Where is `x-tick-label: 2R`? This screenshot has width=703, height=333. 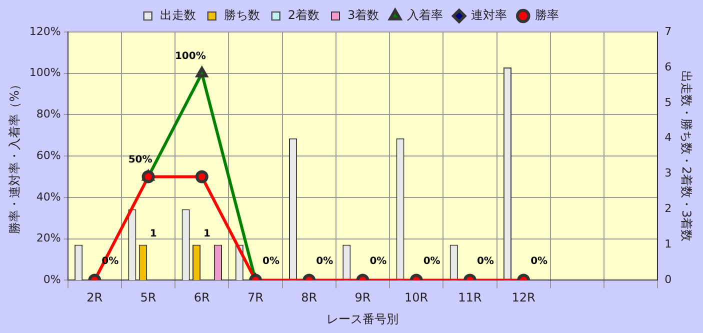 x-tick-label: 2R is located at coordinates (94, 297).